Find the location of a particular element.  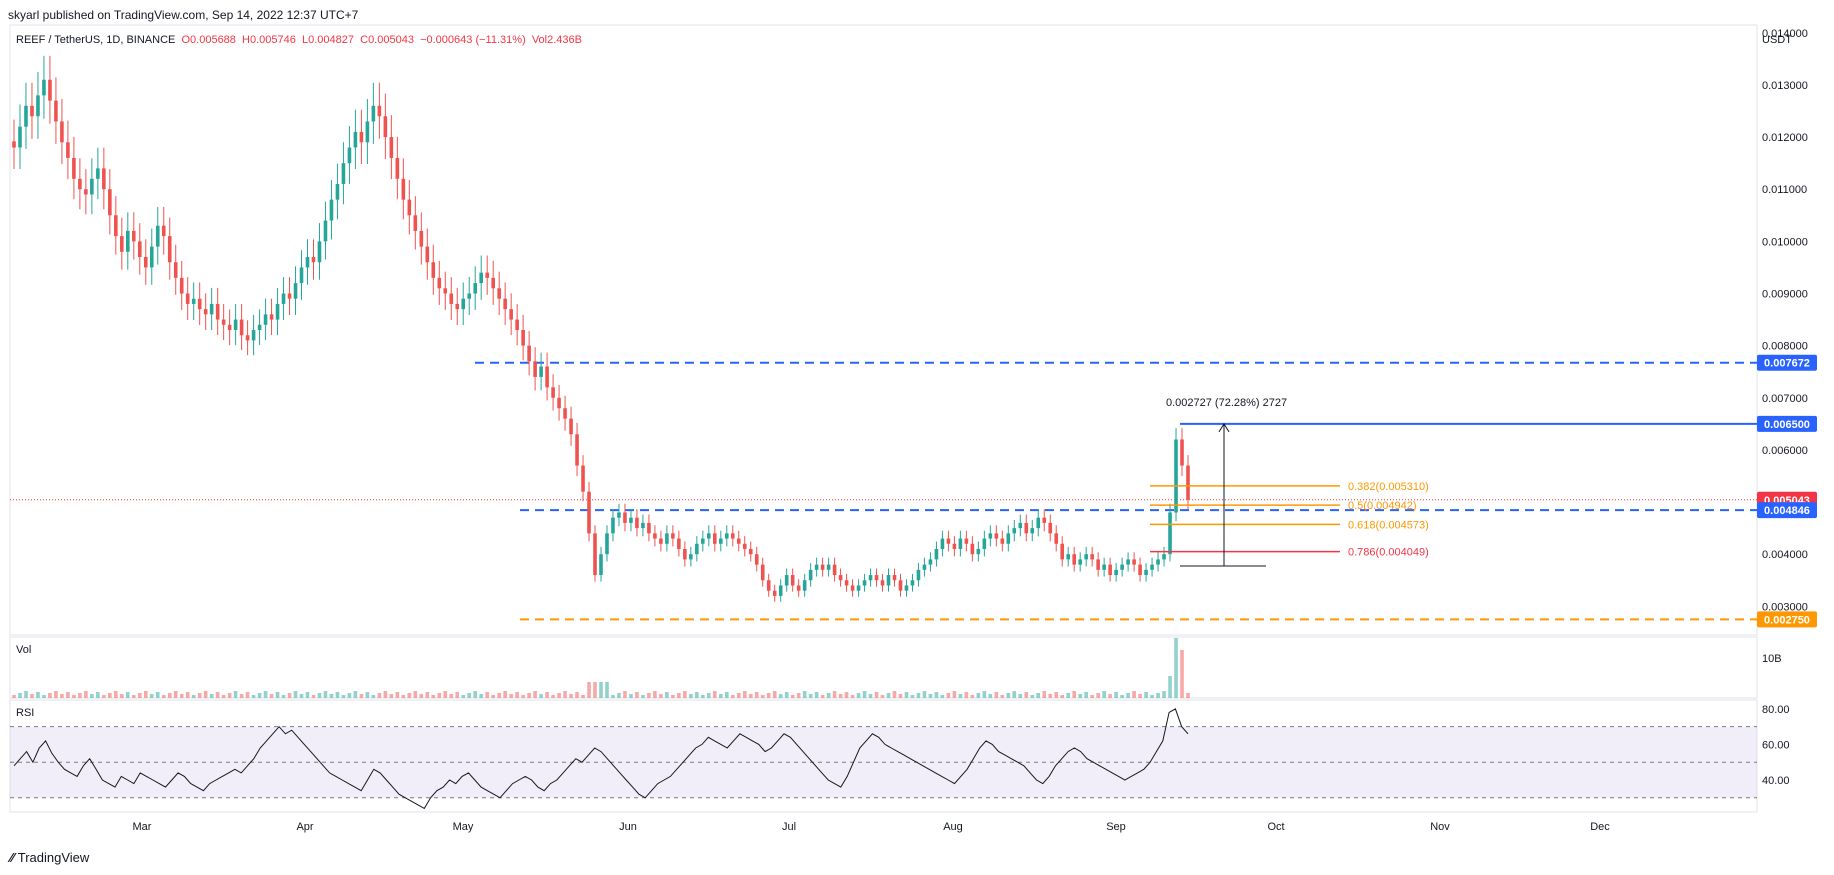

x-tick-label: Aug is located at coordinates (953, 827).